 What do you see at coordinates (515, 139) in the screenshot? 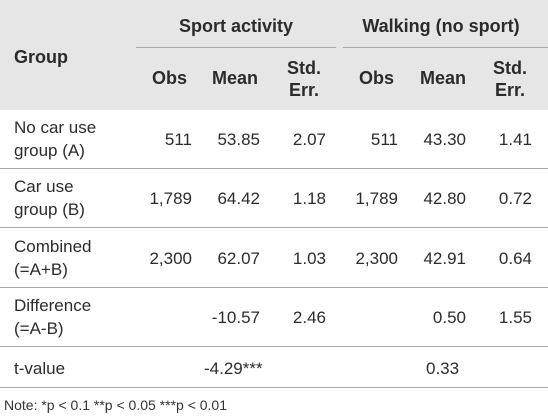
I see `walking-se: 1.41` at bounding box center [515, 139].